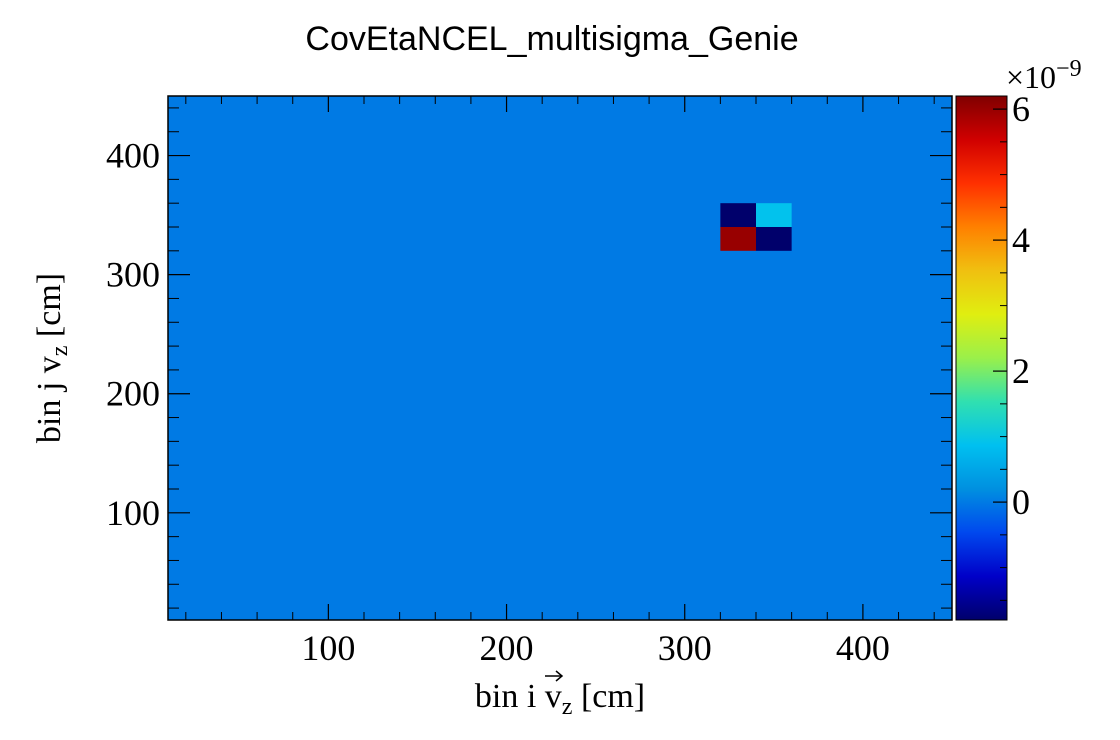 This screenshot has height=740, width=1120. I want to click on colorbar-tick-label: 6, so click(1021, 109).